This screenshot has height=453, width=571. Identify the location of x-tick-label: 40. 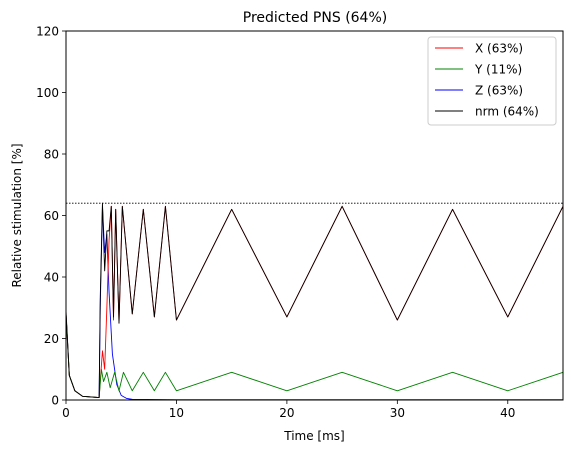
(507, 413).